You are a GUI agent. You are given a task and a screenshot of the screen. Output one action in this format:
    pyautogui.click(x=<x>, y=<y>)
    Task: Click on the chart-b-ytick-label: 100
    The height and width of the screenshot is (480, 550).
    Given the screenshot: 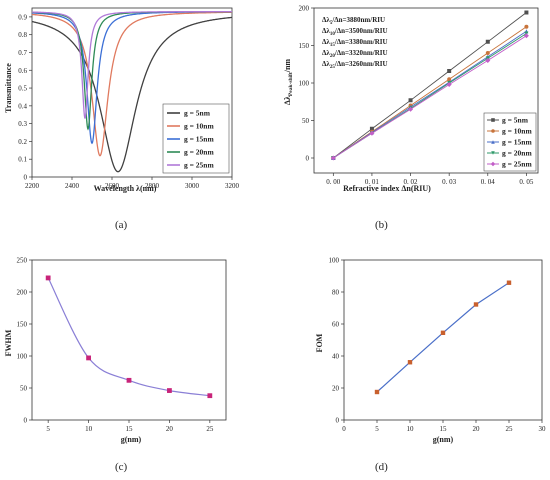 What is the action you would take?
    pyautogui.click(x=304, y=84)
    